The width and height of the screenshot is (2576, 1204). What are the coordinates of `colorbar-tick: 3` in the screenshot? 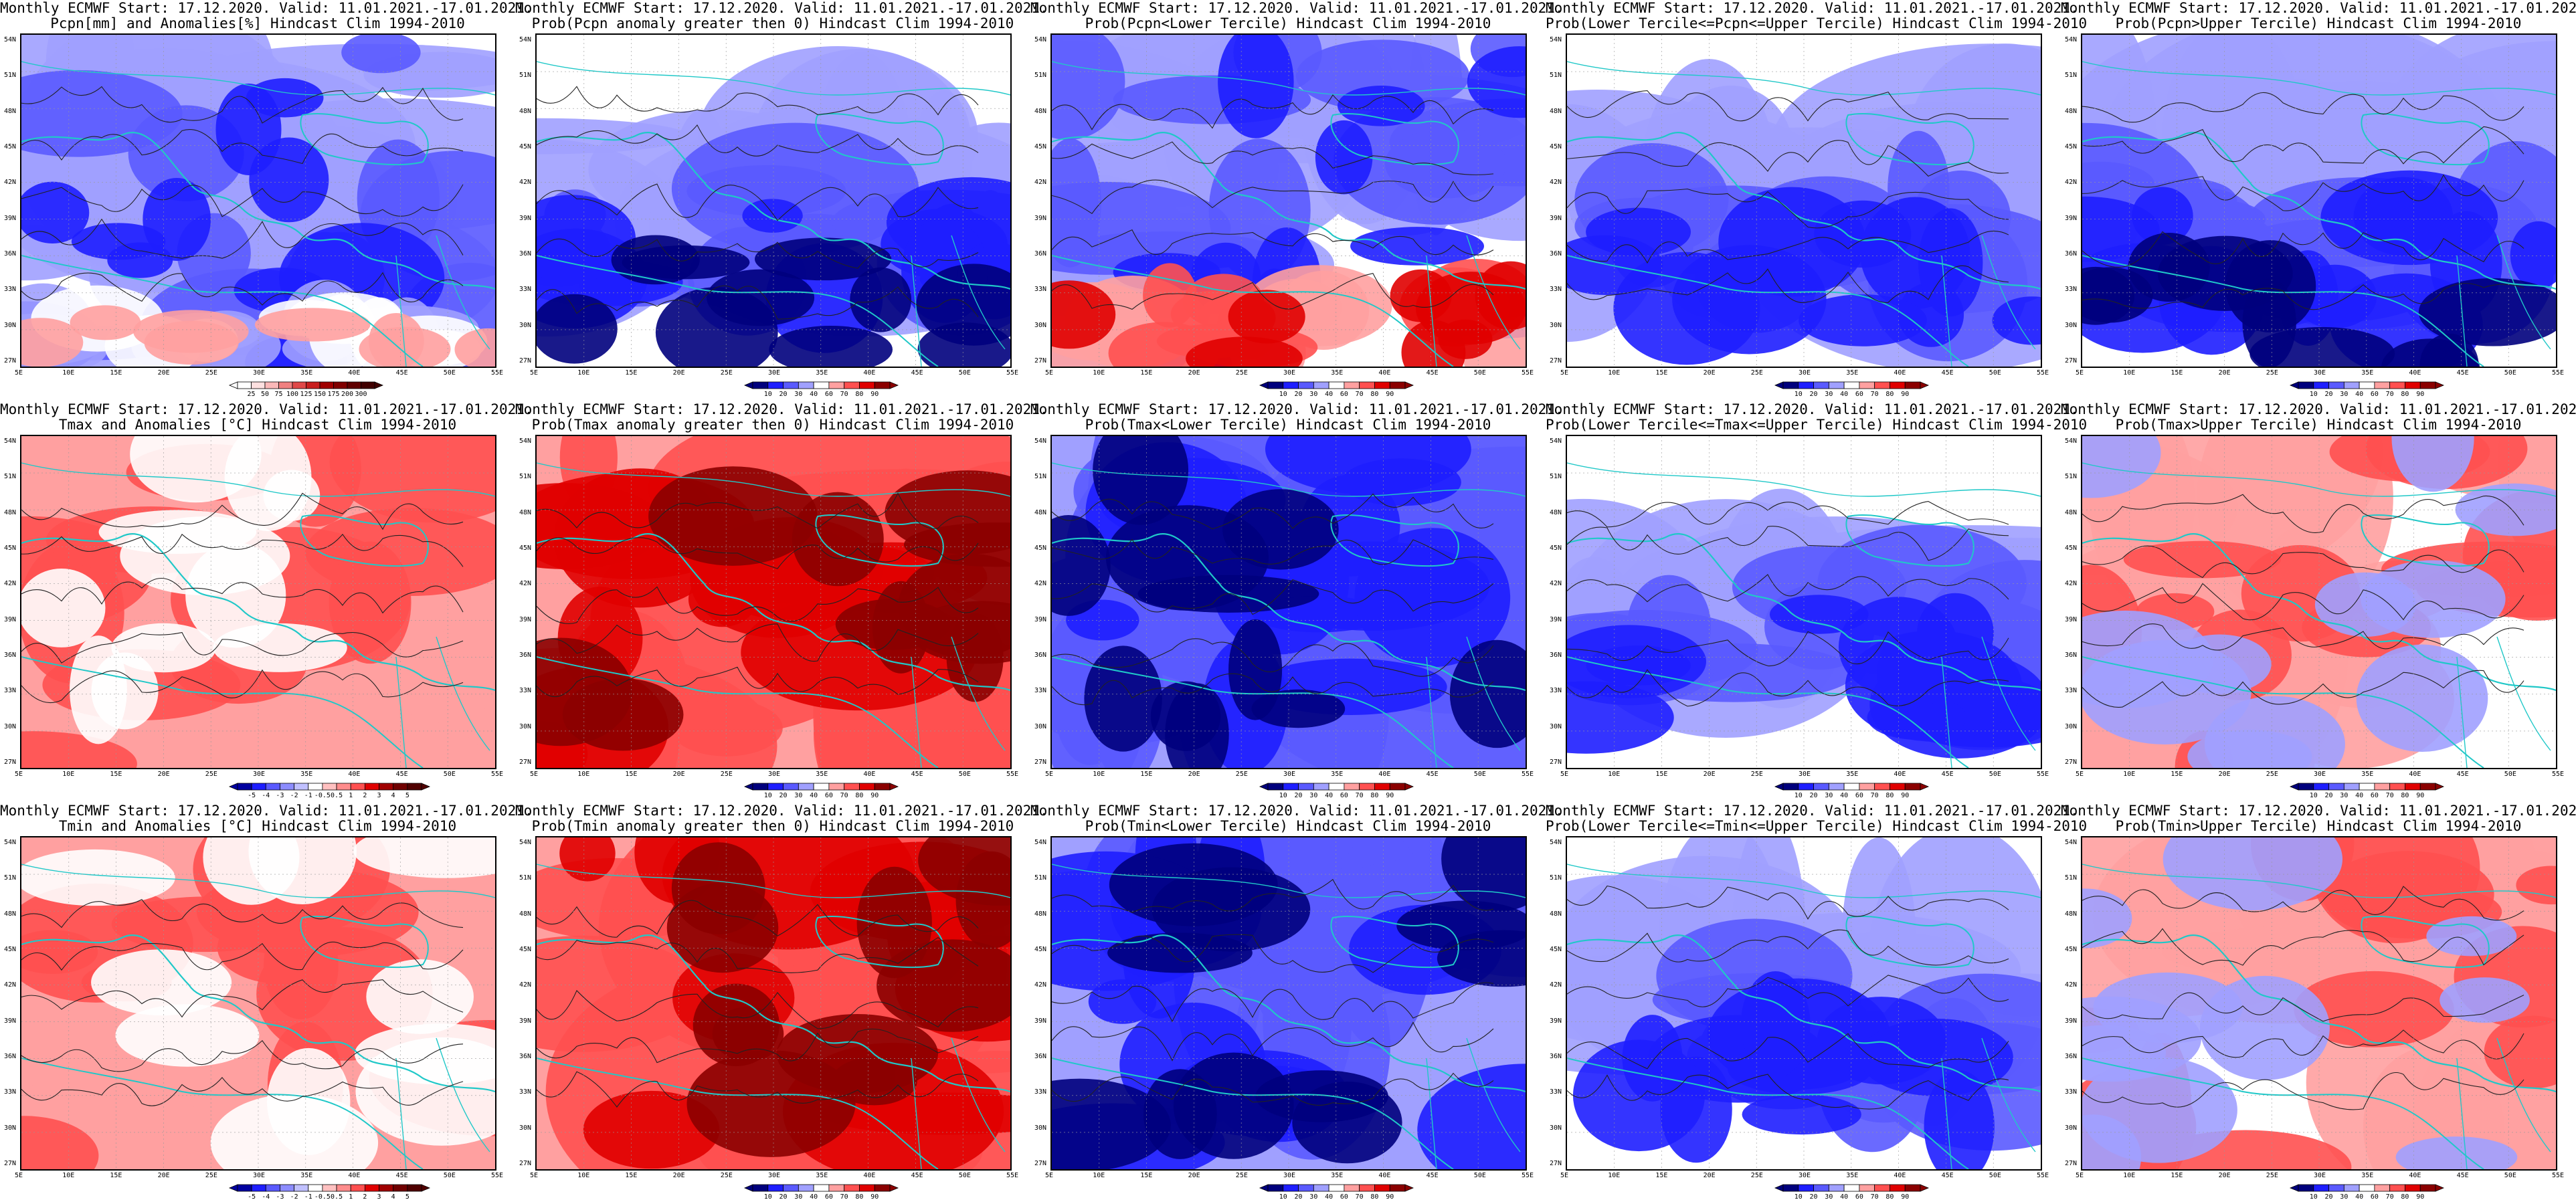 It's located at (379, 1197).